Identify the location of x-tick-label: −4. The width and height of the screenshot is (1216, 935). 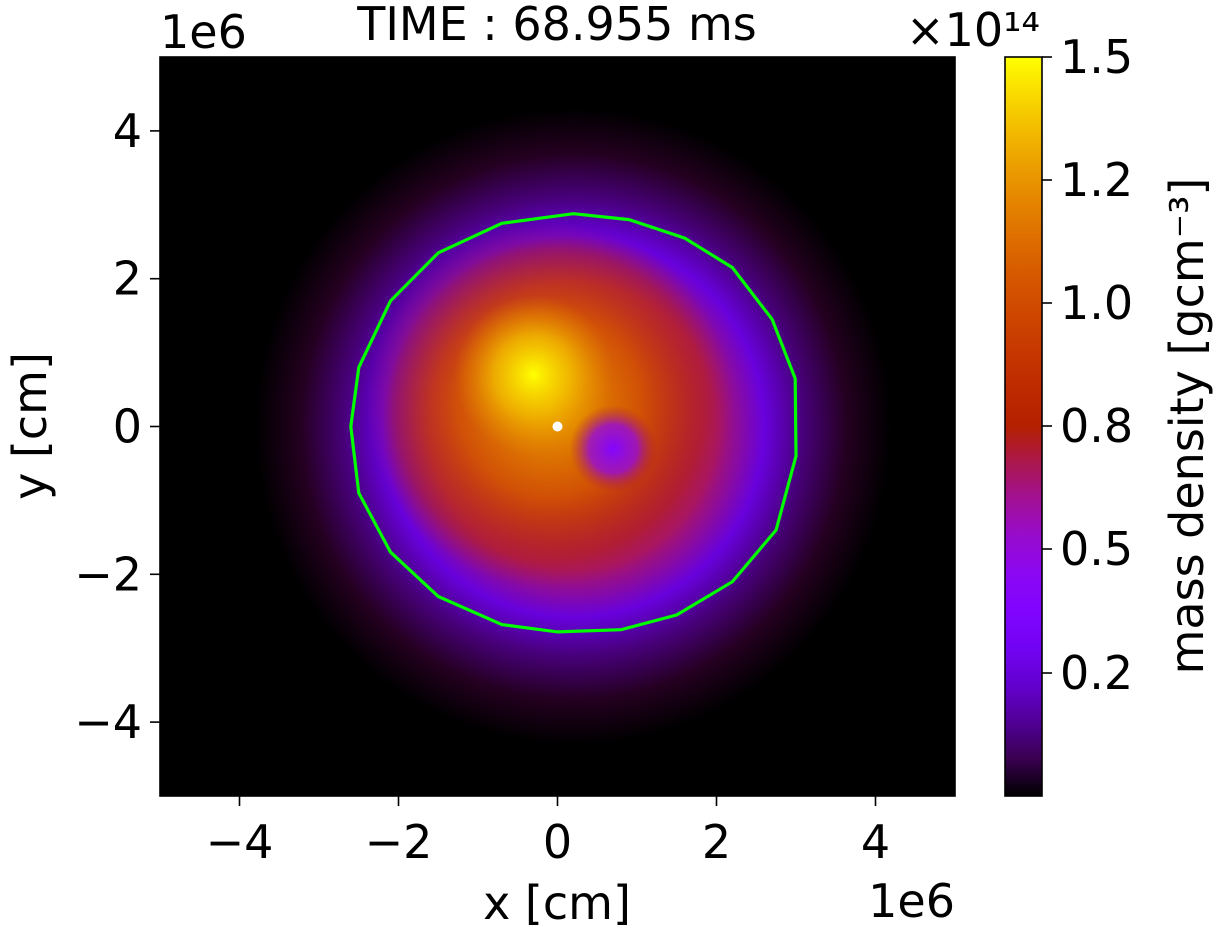
(240, 842).